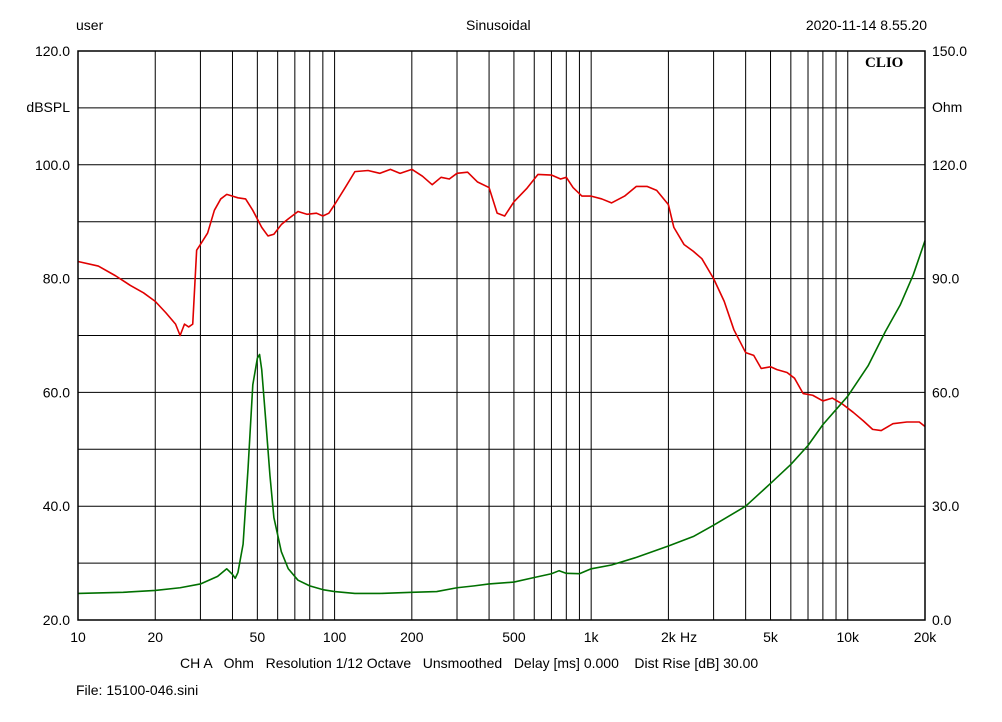 The image size is (1002, 722). I want to click on x-tick-label: 10k, so click(848, 637).